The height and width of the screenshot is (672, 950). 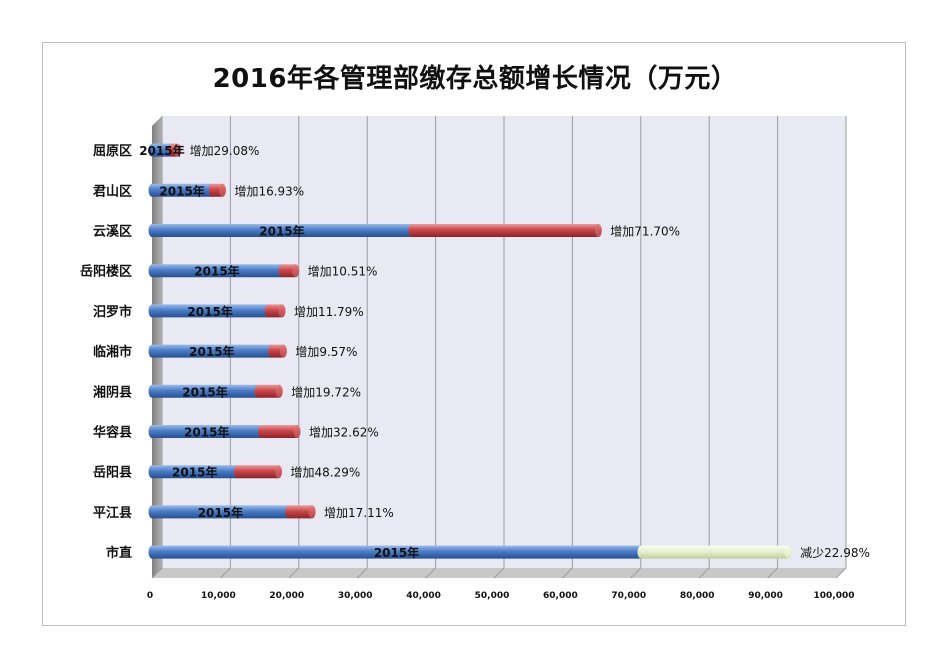 What do you see at coordinates (112, 151) in the screenshot?
I see `category-label: 屈原区` at bounding box center [112, 151].